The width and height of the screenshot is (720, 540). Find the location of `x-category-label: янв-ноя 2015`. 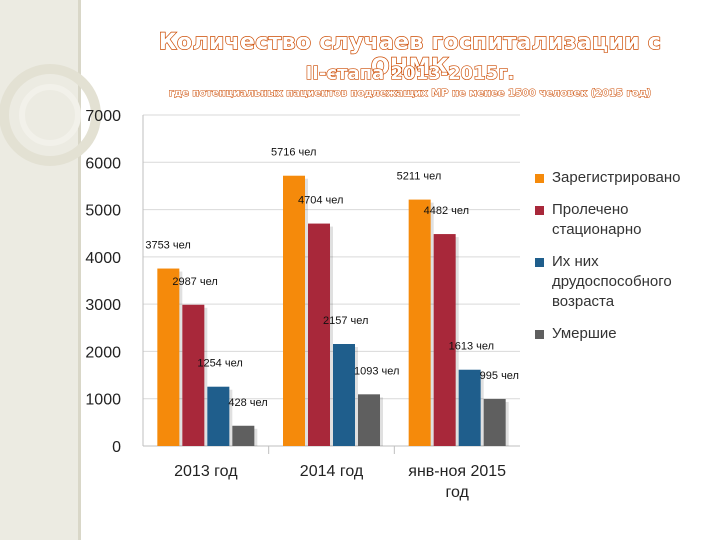

x-category-label: янв-ноя 2015 is located at coordinates (457, 471).